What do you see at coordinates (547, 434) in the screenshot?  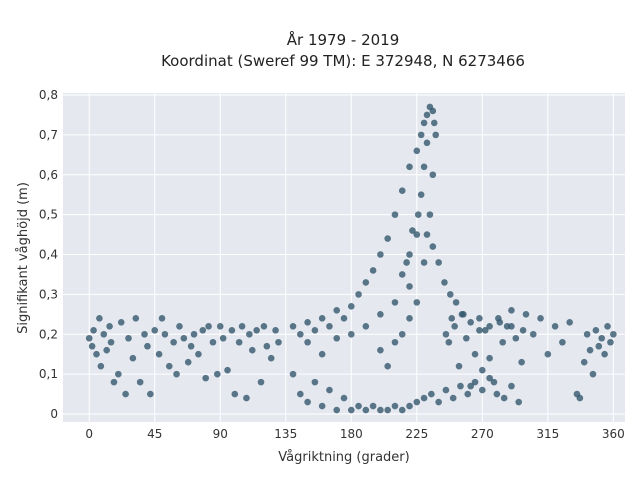 I see `x-tick-label: 315` at bounding box center [547, 434].